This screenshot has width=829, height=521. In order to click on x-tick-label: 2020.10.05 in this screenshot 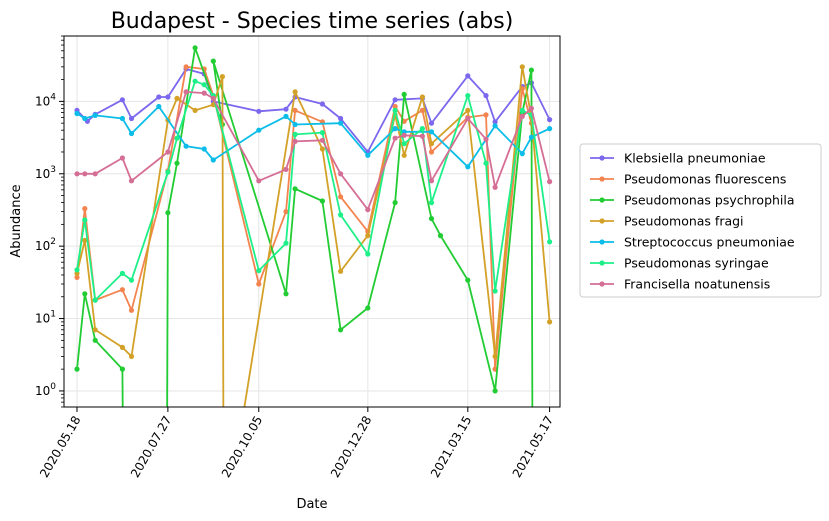, I will do `click(242, 447)`.